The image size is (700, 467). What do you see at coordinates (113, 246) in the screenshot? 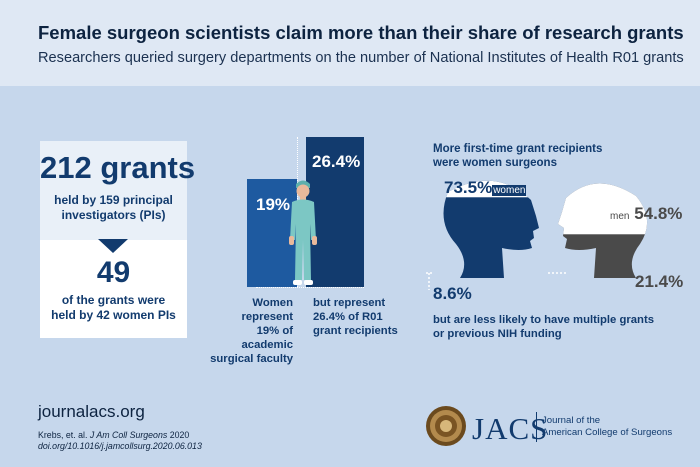
I see `down-arrow-icon` at bounding box center [113, 246].